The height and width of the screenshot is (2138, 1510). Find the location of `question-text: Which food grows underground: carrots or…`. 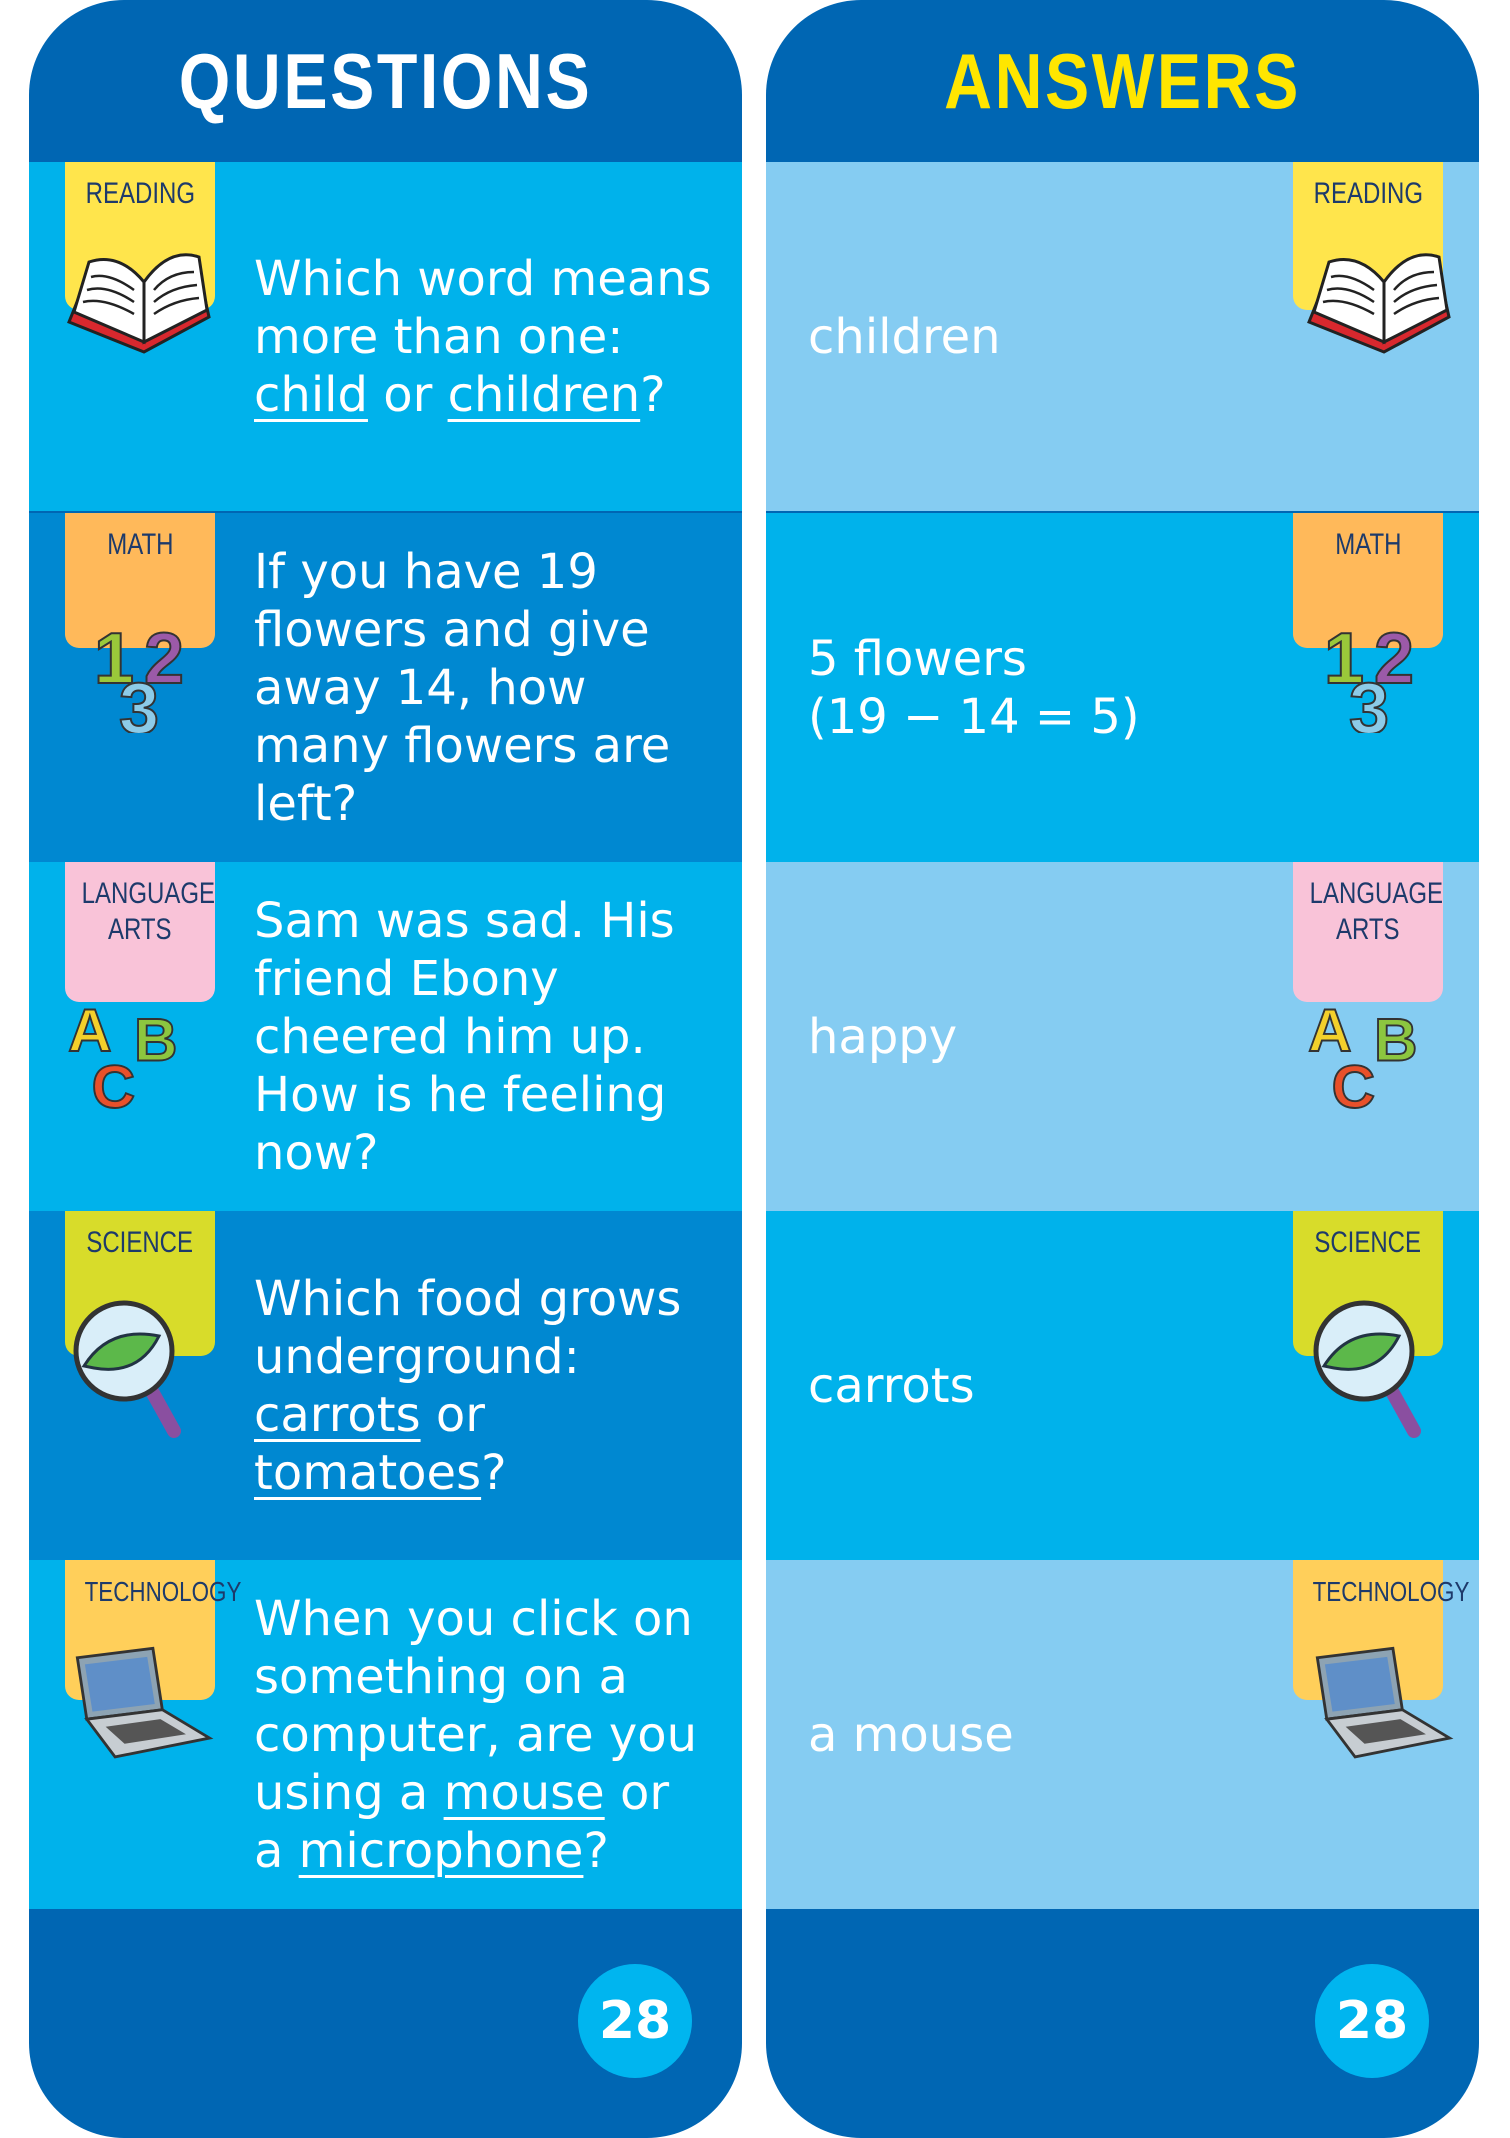

question-text: Which food grows underground: carrots or… is located at coordinates (468, 1385).